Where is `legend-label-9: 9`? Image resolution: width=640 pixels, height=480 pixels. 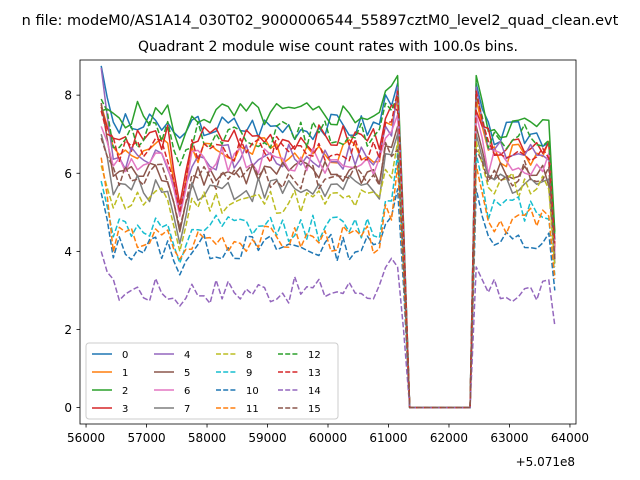 legend-label-9: 9 is located at coordinates (249, 373).